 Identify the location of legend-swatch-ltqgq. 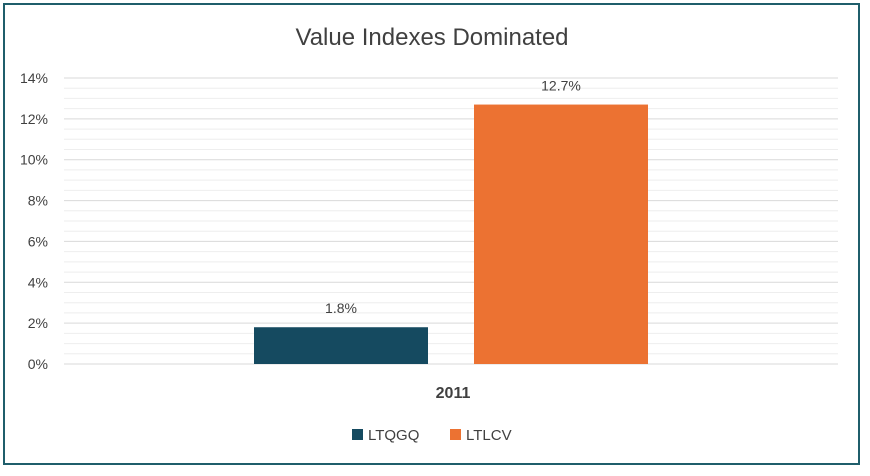
(357, 434).